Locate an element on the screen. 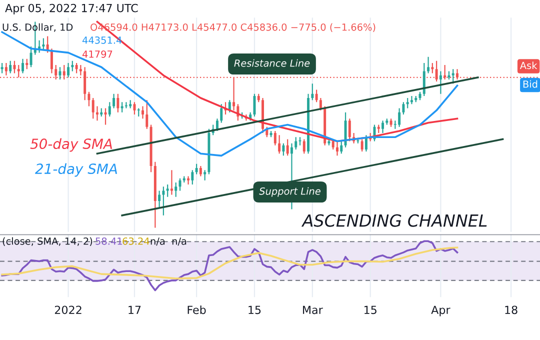  annotation: (close, SMA, 14, 2) is located at coordinates (47, 241).